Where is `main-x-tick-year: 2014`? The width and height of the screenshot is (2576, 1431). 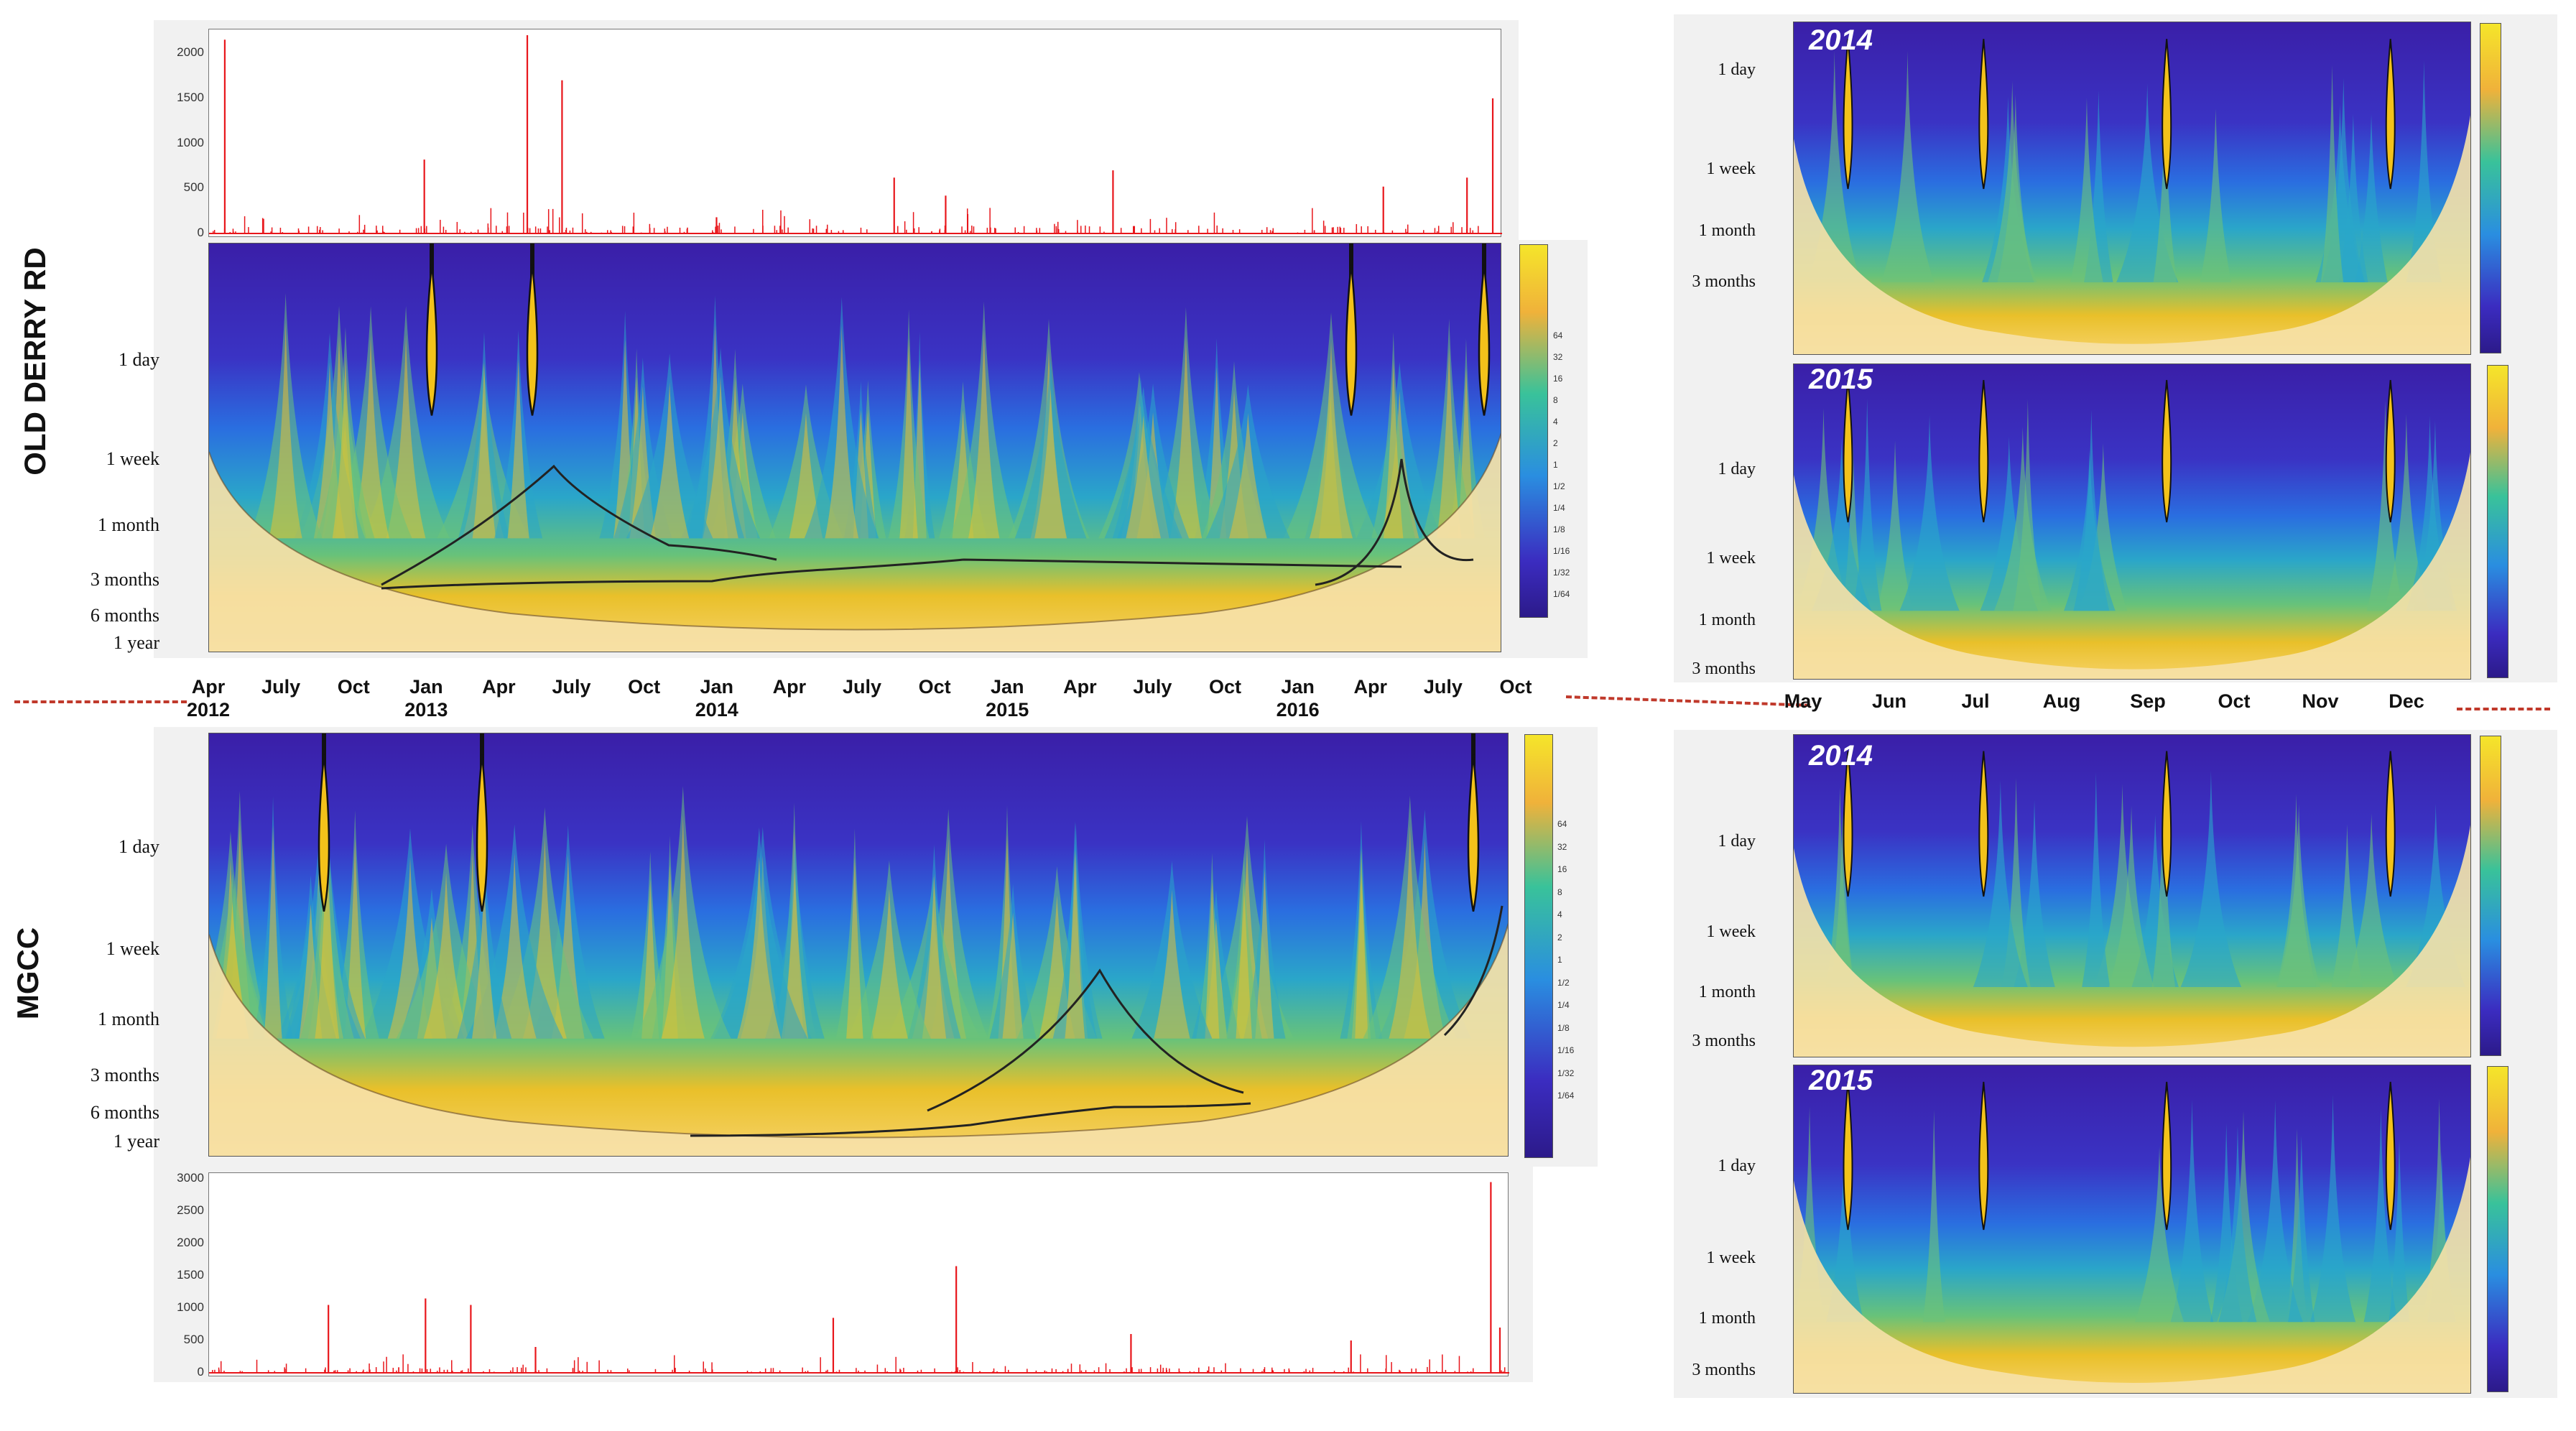
main-x-tick-year: 2014 is located at coordinates (716, 710).